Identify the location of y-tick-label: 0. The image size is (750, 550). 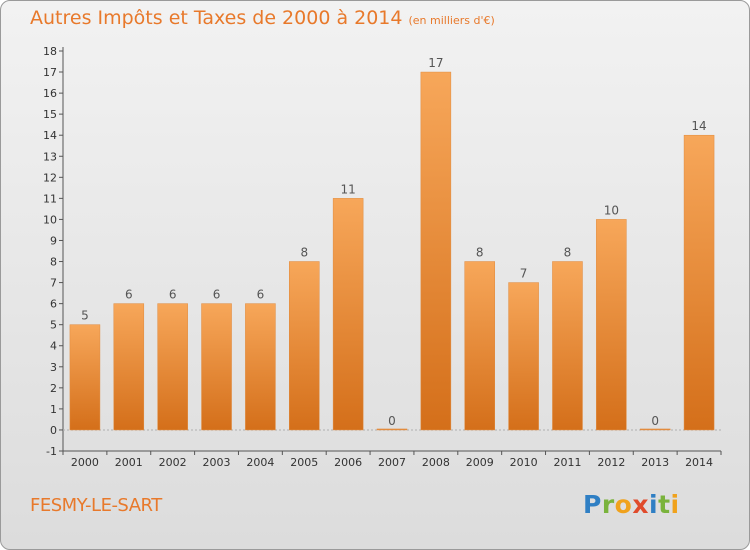
(53, 430).